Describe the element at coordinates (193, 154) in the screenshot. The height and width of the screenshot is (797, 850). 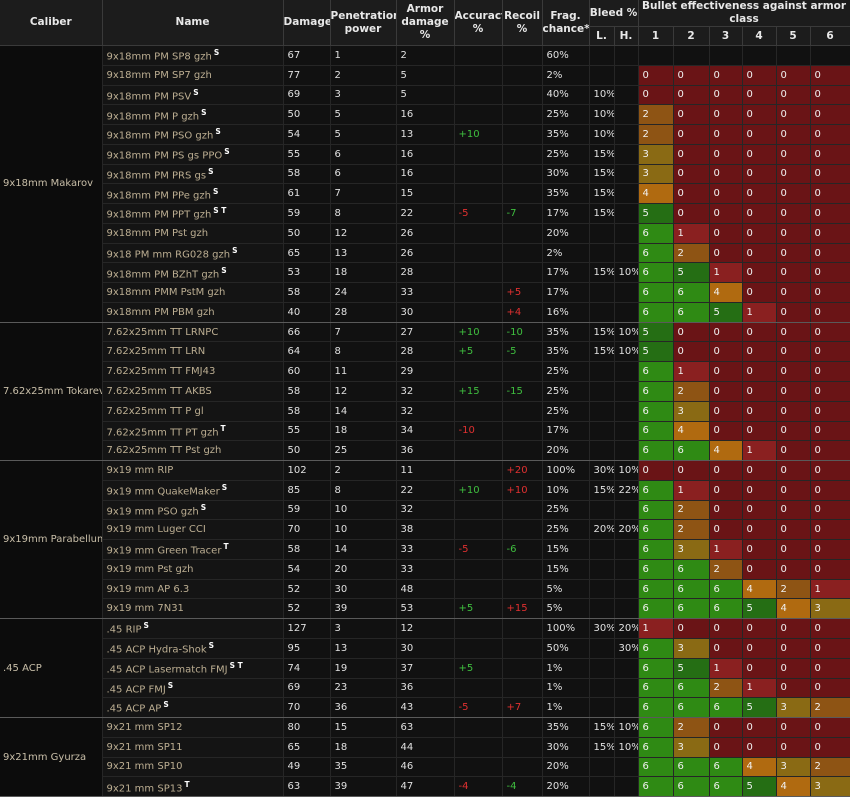
I see `ammo-name-cell: 9x18mm PM PS gs PPO S` at that location.